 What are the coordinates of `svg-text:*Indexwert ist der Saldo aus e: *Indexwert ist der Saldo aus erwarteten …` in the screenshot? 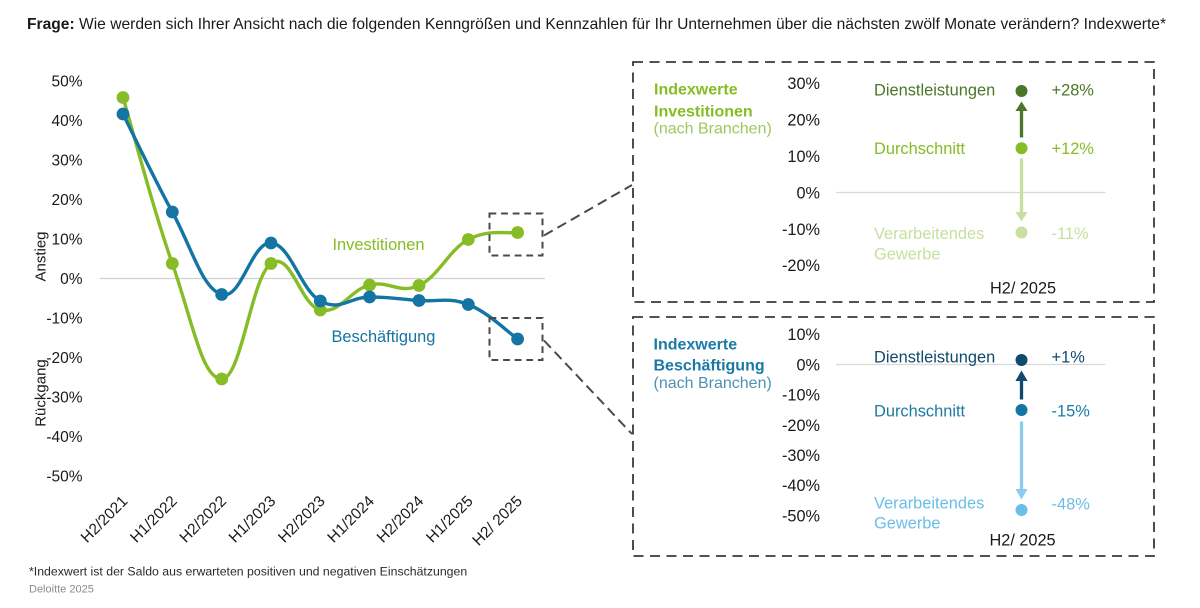 It's located at (248, 572).